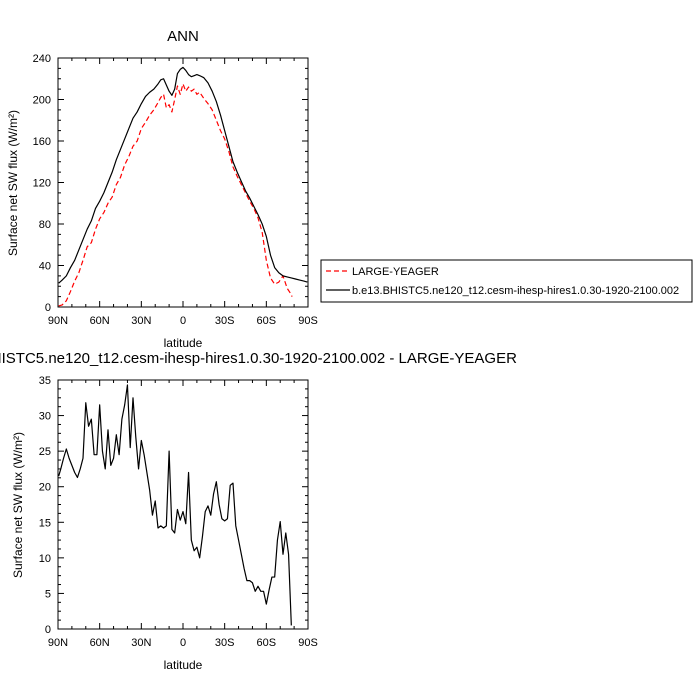 The image size is (700, 700). I want to click on legend-box, so click(506, 281).